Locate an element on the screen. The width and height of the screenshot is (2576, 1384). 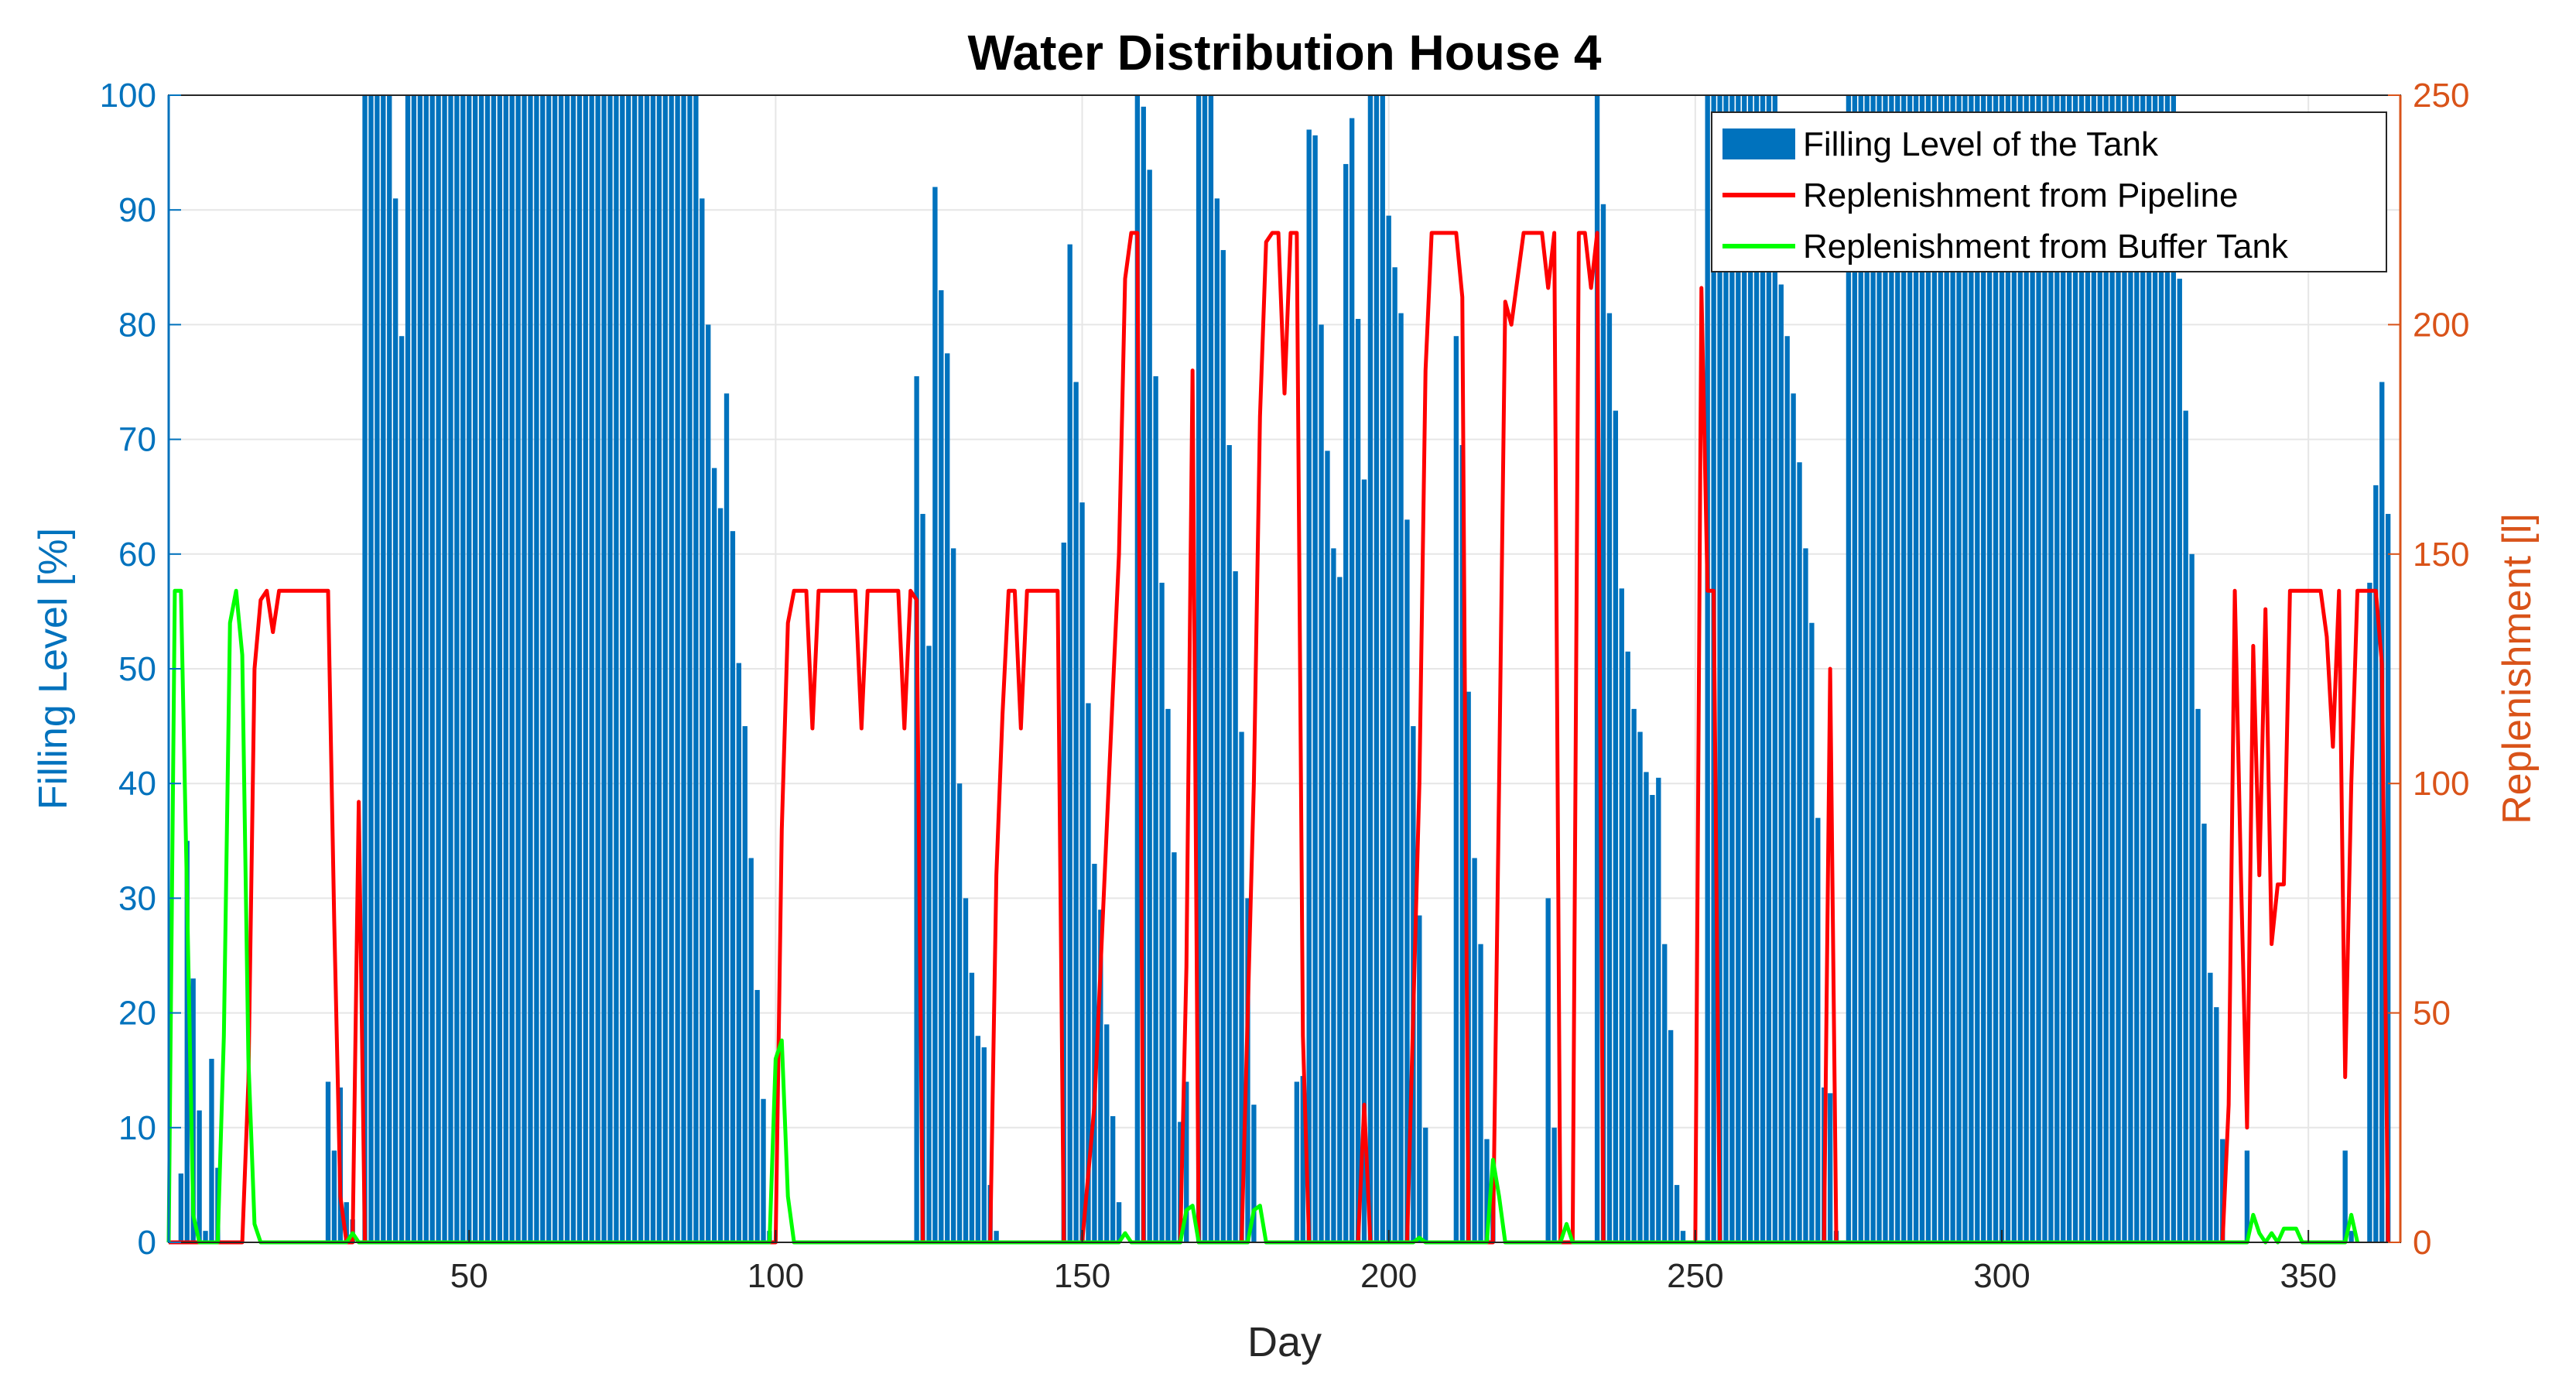
y-right-tick-label-0: 0 is located at coordinates (2422, 1243).